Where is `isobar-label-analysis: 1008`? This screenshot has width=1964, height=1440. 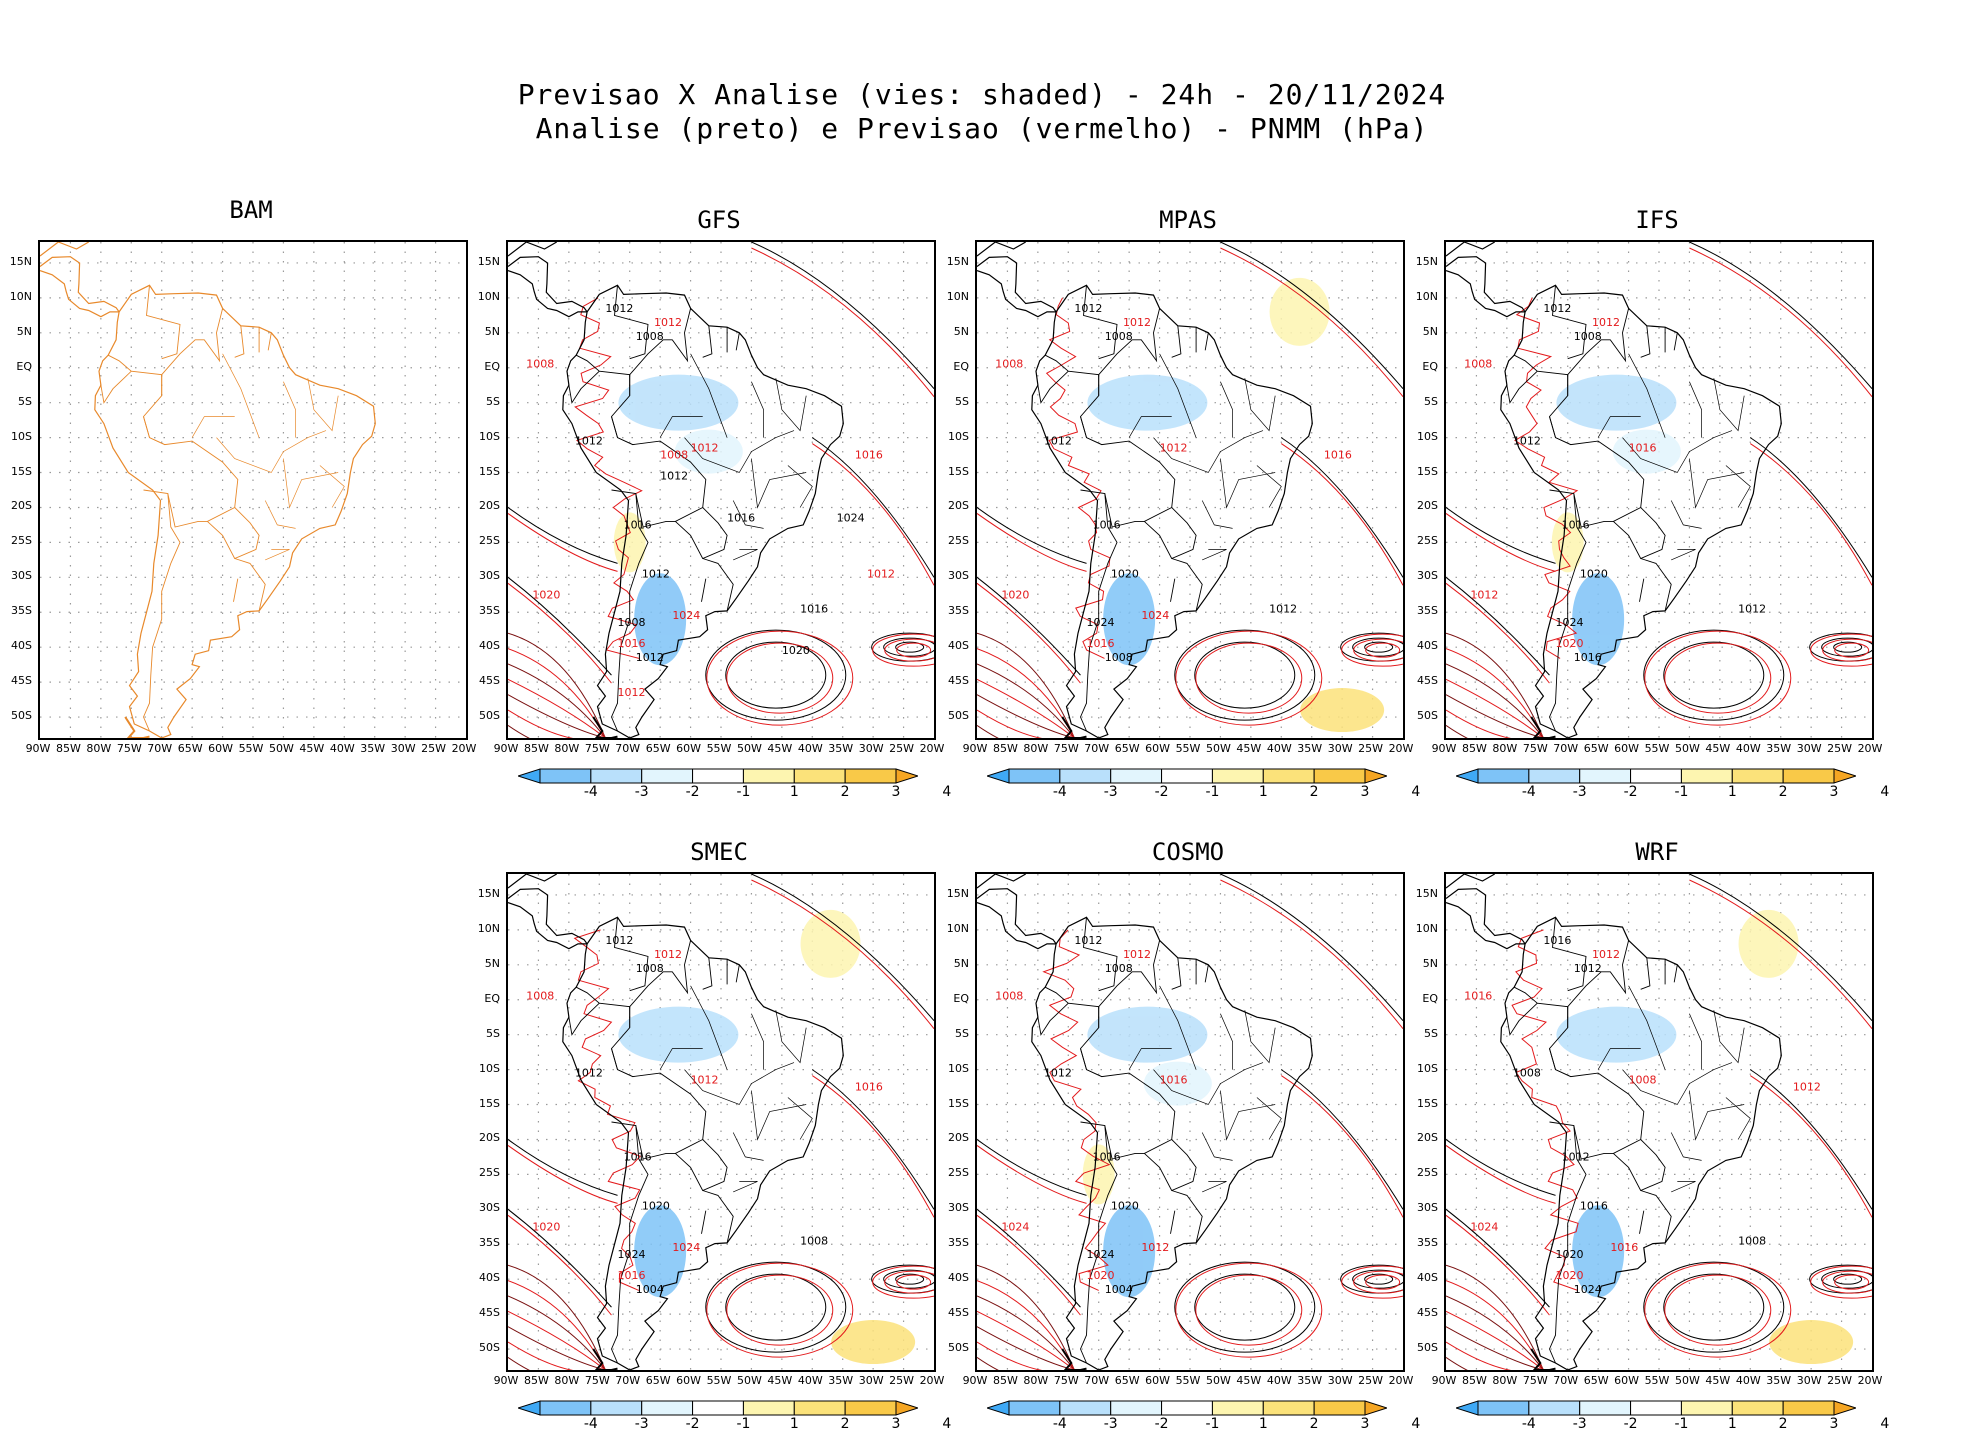
isobar-label-analysis: 1008 is located at coordinates (814, 1240).